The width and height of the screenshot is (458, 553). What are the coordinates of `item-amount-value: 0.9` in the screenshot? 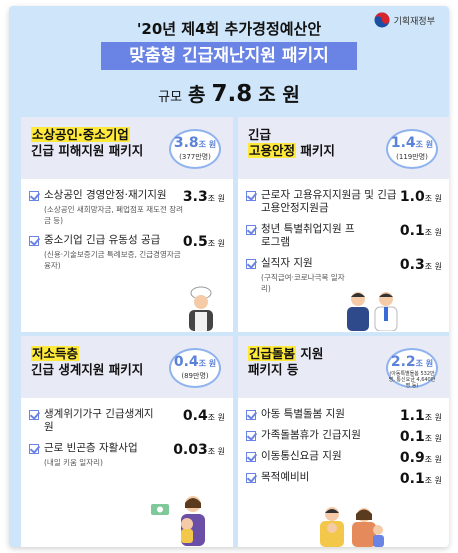 It's located at (412, 458).